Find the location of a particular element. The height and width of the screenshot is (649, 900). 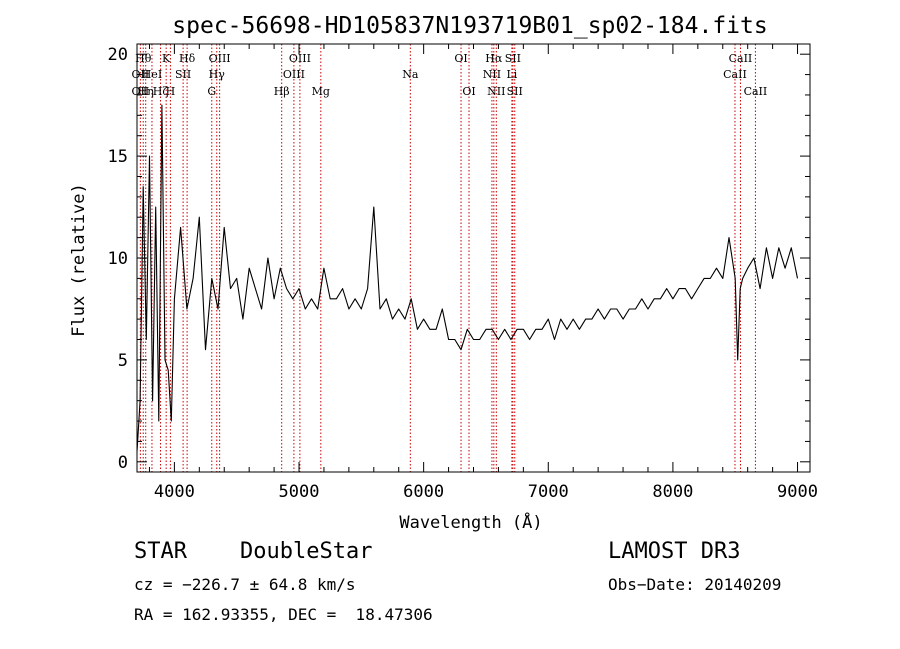

x-axis-label: Wavelength (Å) is located at coordinates (470, 522).